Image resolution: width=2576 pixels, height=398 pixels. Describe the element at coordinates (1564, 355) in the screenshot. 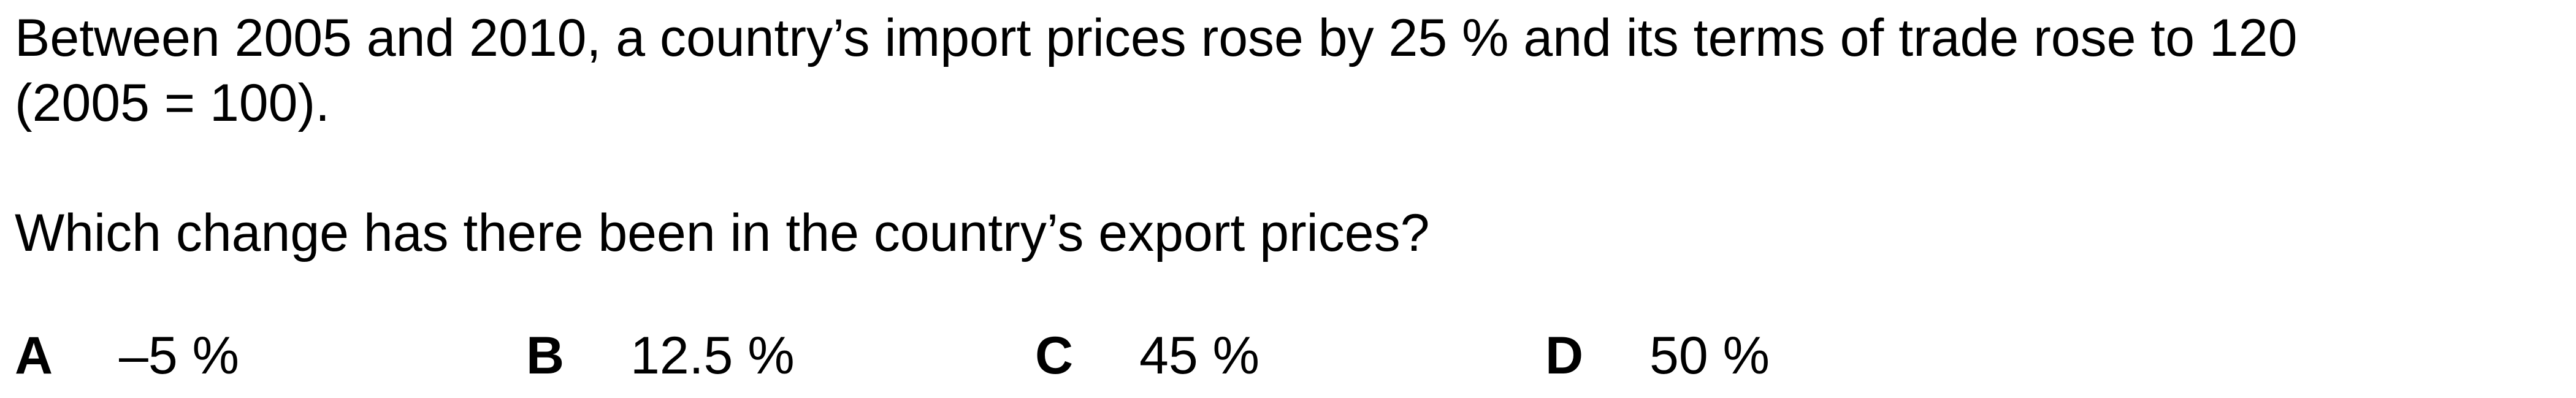

I see `option-d-letter: D` at that location.